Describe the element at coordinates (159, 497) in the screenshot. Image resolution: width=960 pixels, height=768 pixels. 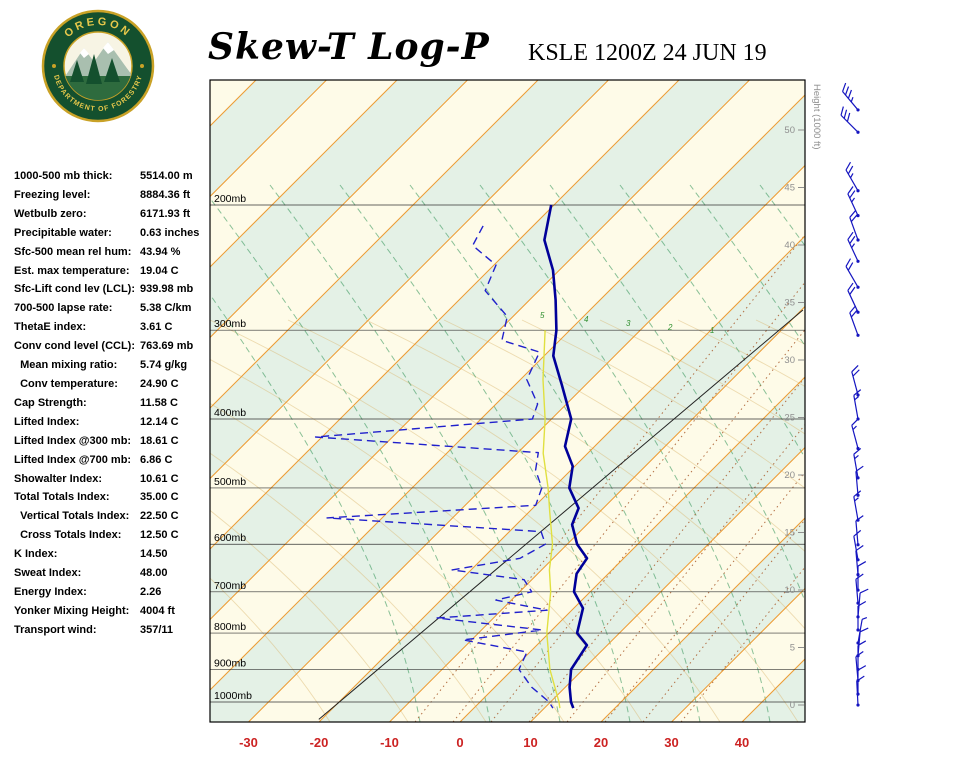
I see `stat-value: 35.00 C` at that location.